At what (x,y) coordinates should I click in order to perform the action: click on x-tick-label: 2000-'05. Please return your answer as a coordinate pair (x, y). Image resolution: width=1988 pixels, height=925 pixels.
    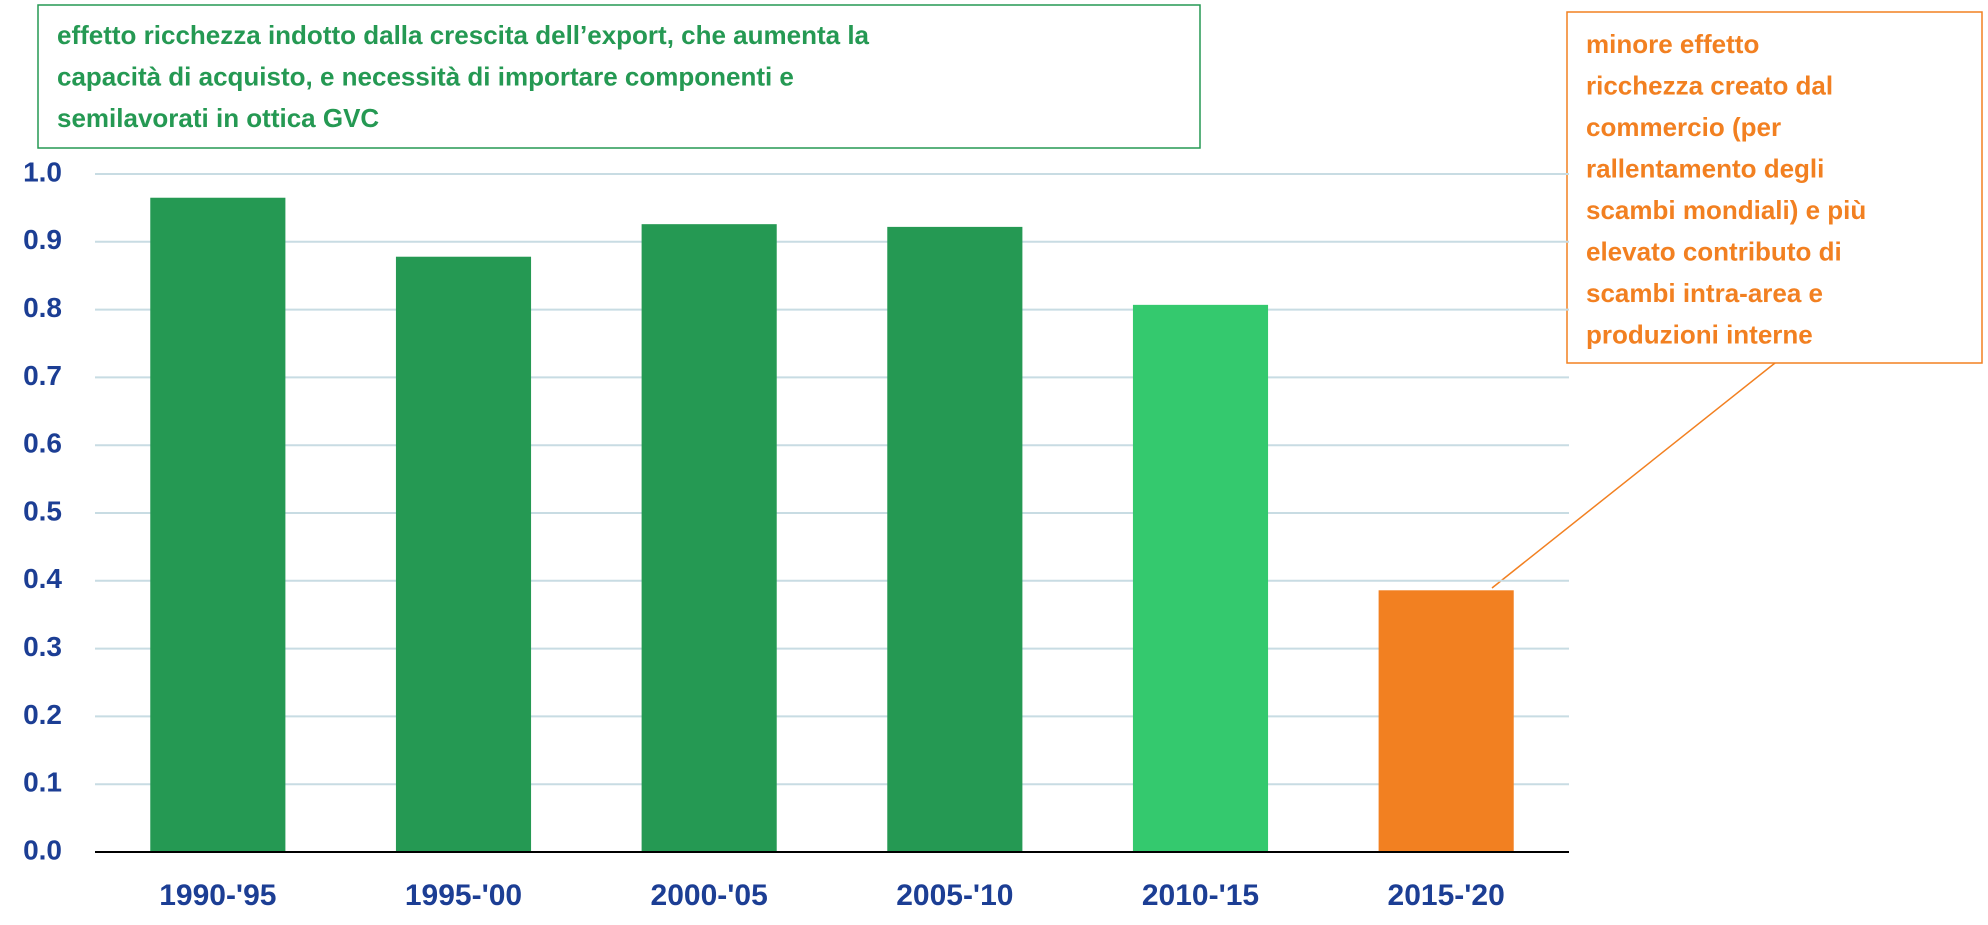
    Looking at the image, I should click on (709, 895).